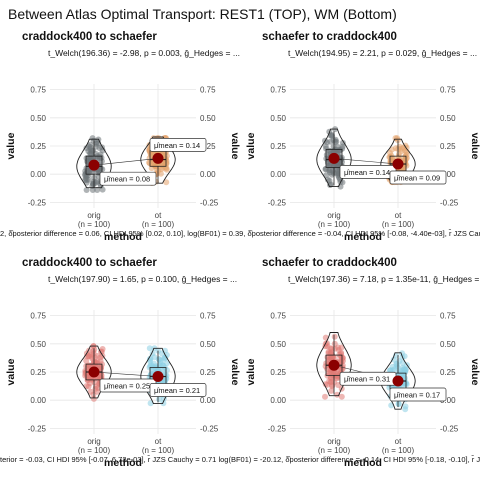 The image size is (480, 480). Describe the element at coordinates (126, 374) in the screenshot. I see `mean-connector` at that location.